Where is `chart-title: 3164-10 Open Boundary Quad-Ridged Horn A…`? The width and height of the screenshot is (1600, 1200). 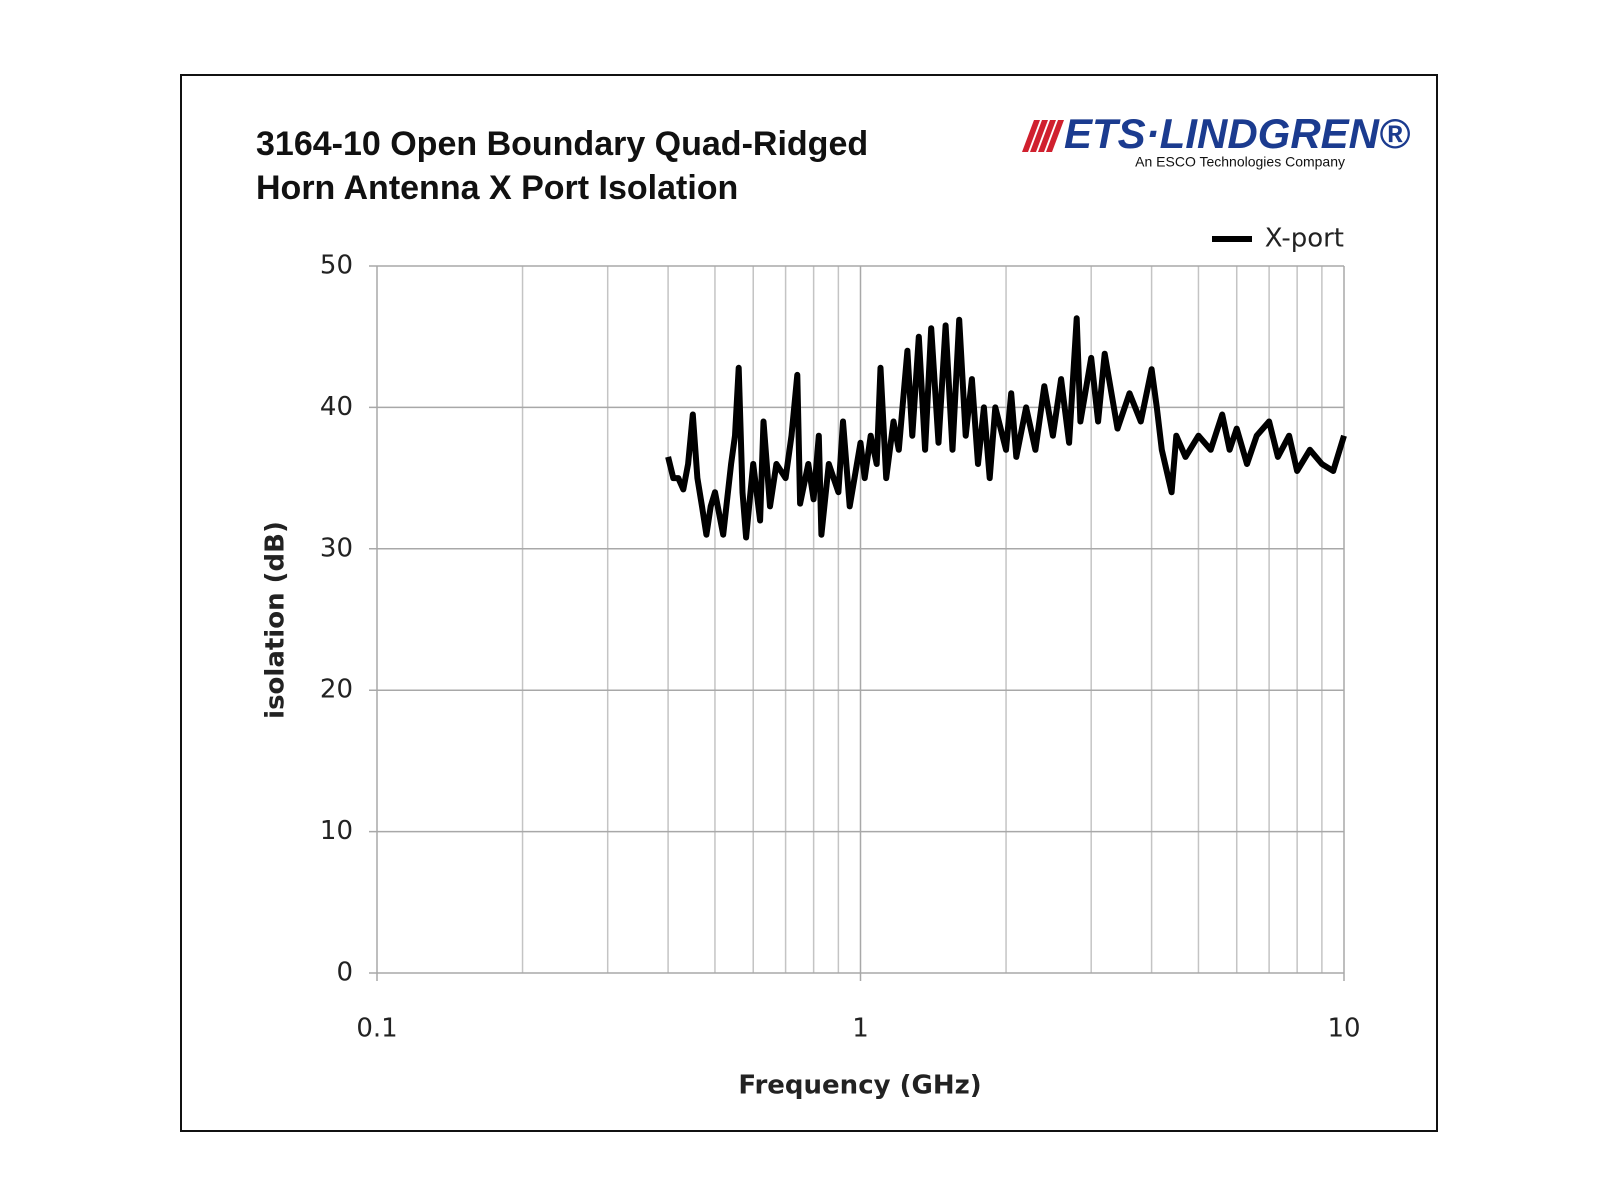 chart-title: 3164-10 Open Boundary Quad-Ridged Horn A… is located at coordinates (562, 166).